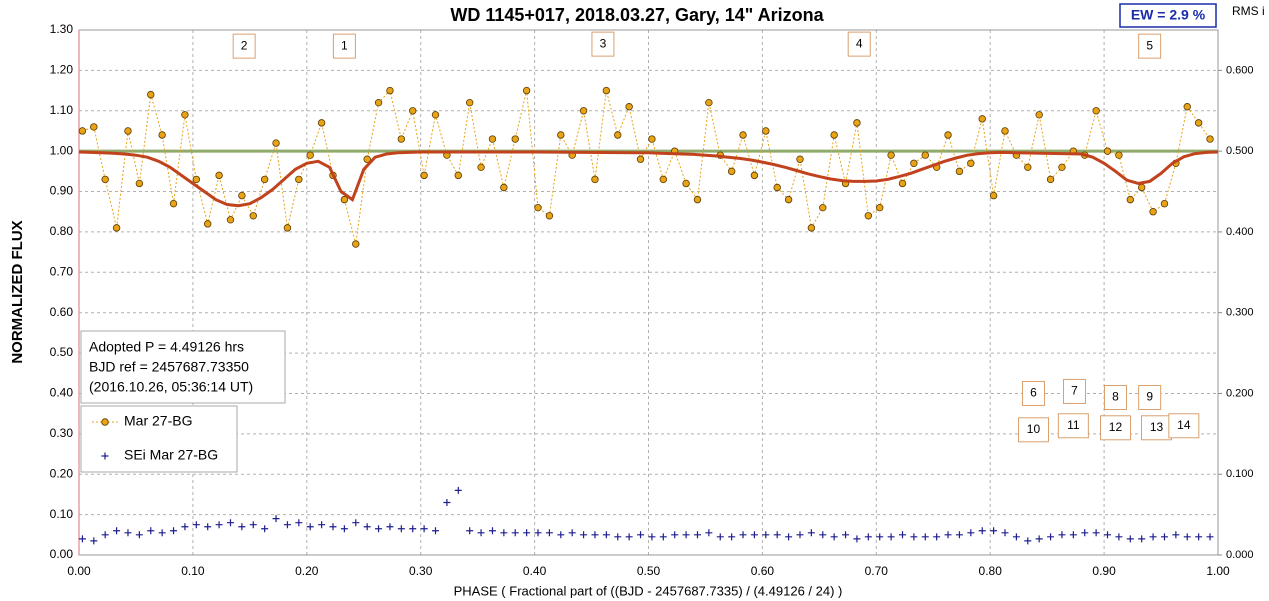 The height and width of the screenshot is (601, 1269). I want to click on annotation: 14, so click(1184, 425).